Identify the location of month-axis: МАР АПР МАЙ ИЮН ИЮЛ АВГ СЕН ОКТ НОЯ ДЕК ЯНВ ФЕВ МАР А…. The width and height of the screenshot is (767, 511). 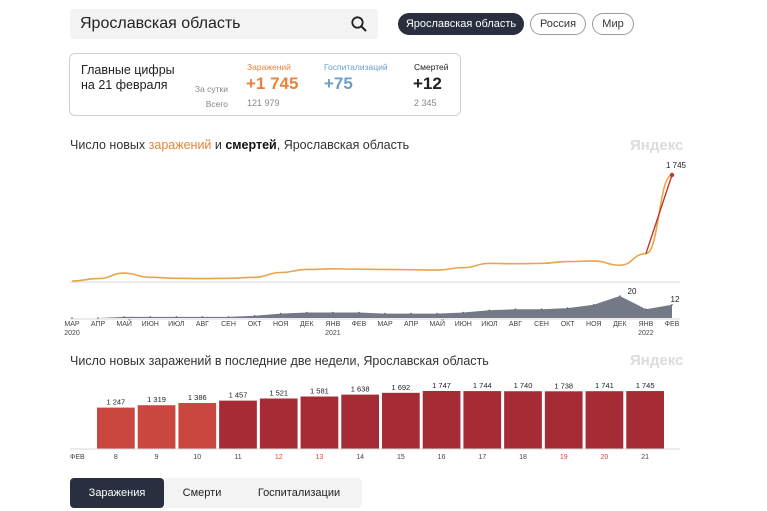
(383, 333).